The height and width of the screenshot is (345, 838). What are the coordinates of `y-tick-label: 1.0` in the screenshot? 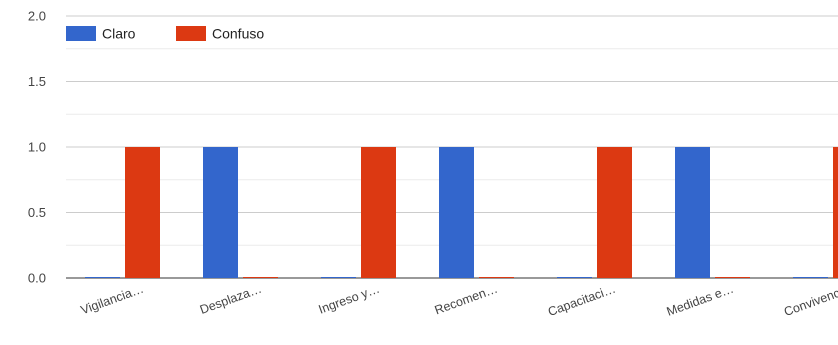 It's located at (37, 147).